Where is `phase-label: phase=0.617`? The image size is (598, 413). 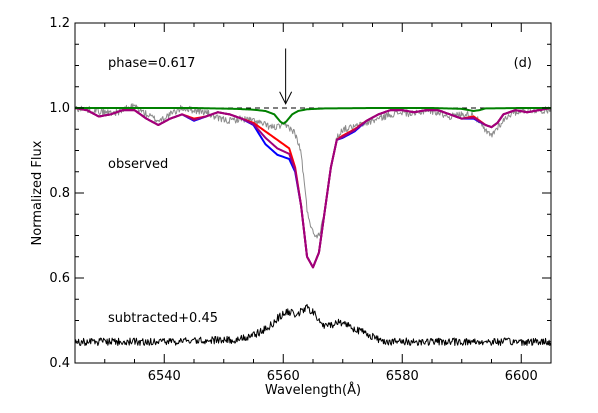 phase-label: phase=0.617 is located at coordinates (151, 63).